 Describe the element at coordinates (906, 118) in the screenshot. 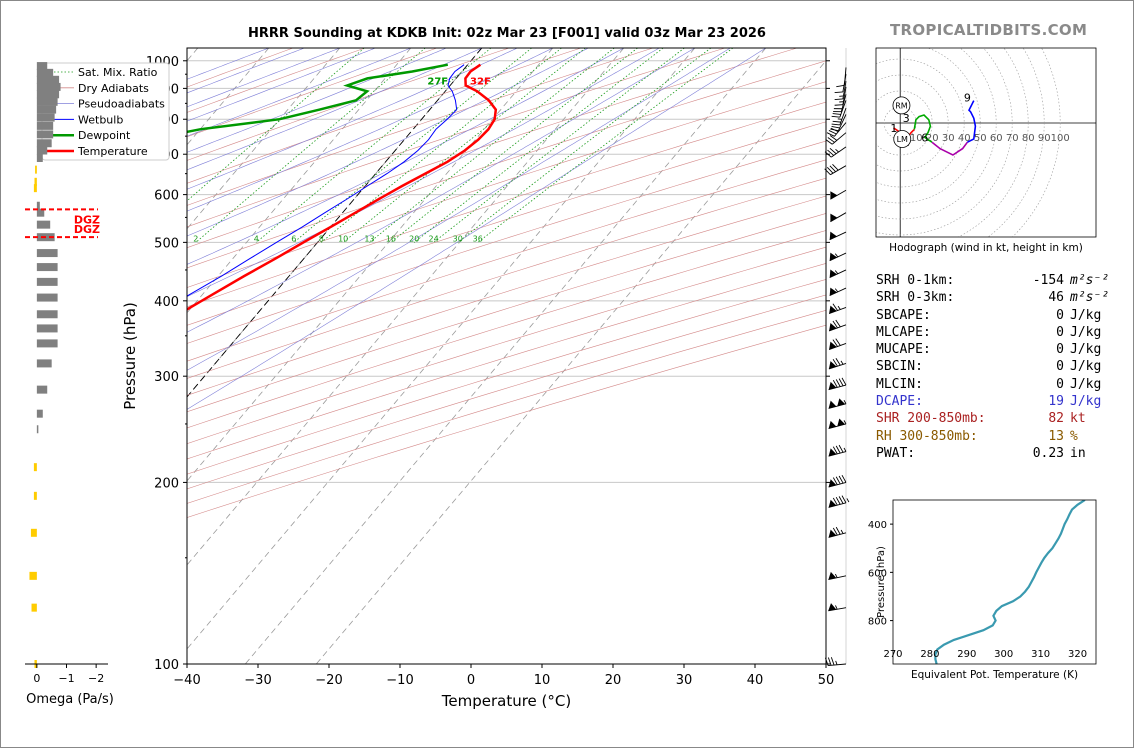

I see `height-label: 3` at that location.